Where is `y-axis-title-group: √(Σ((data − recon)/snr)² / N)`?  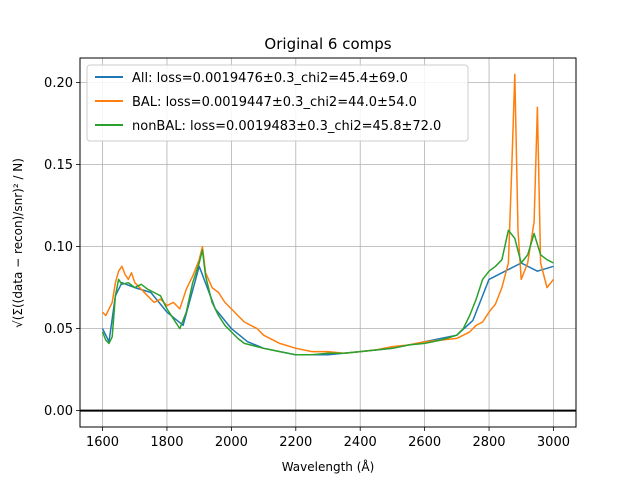
y-axis-title-group: √(Σ((data − recon)/snr)² / N) is located at coordinates (18, 243).